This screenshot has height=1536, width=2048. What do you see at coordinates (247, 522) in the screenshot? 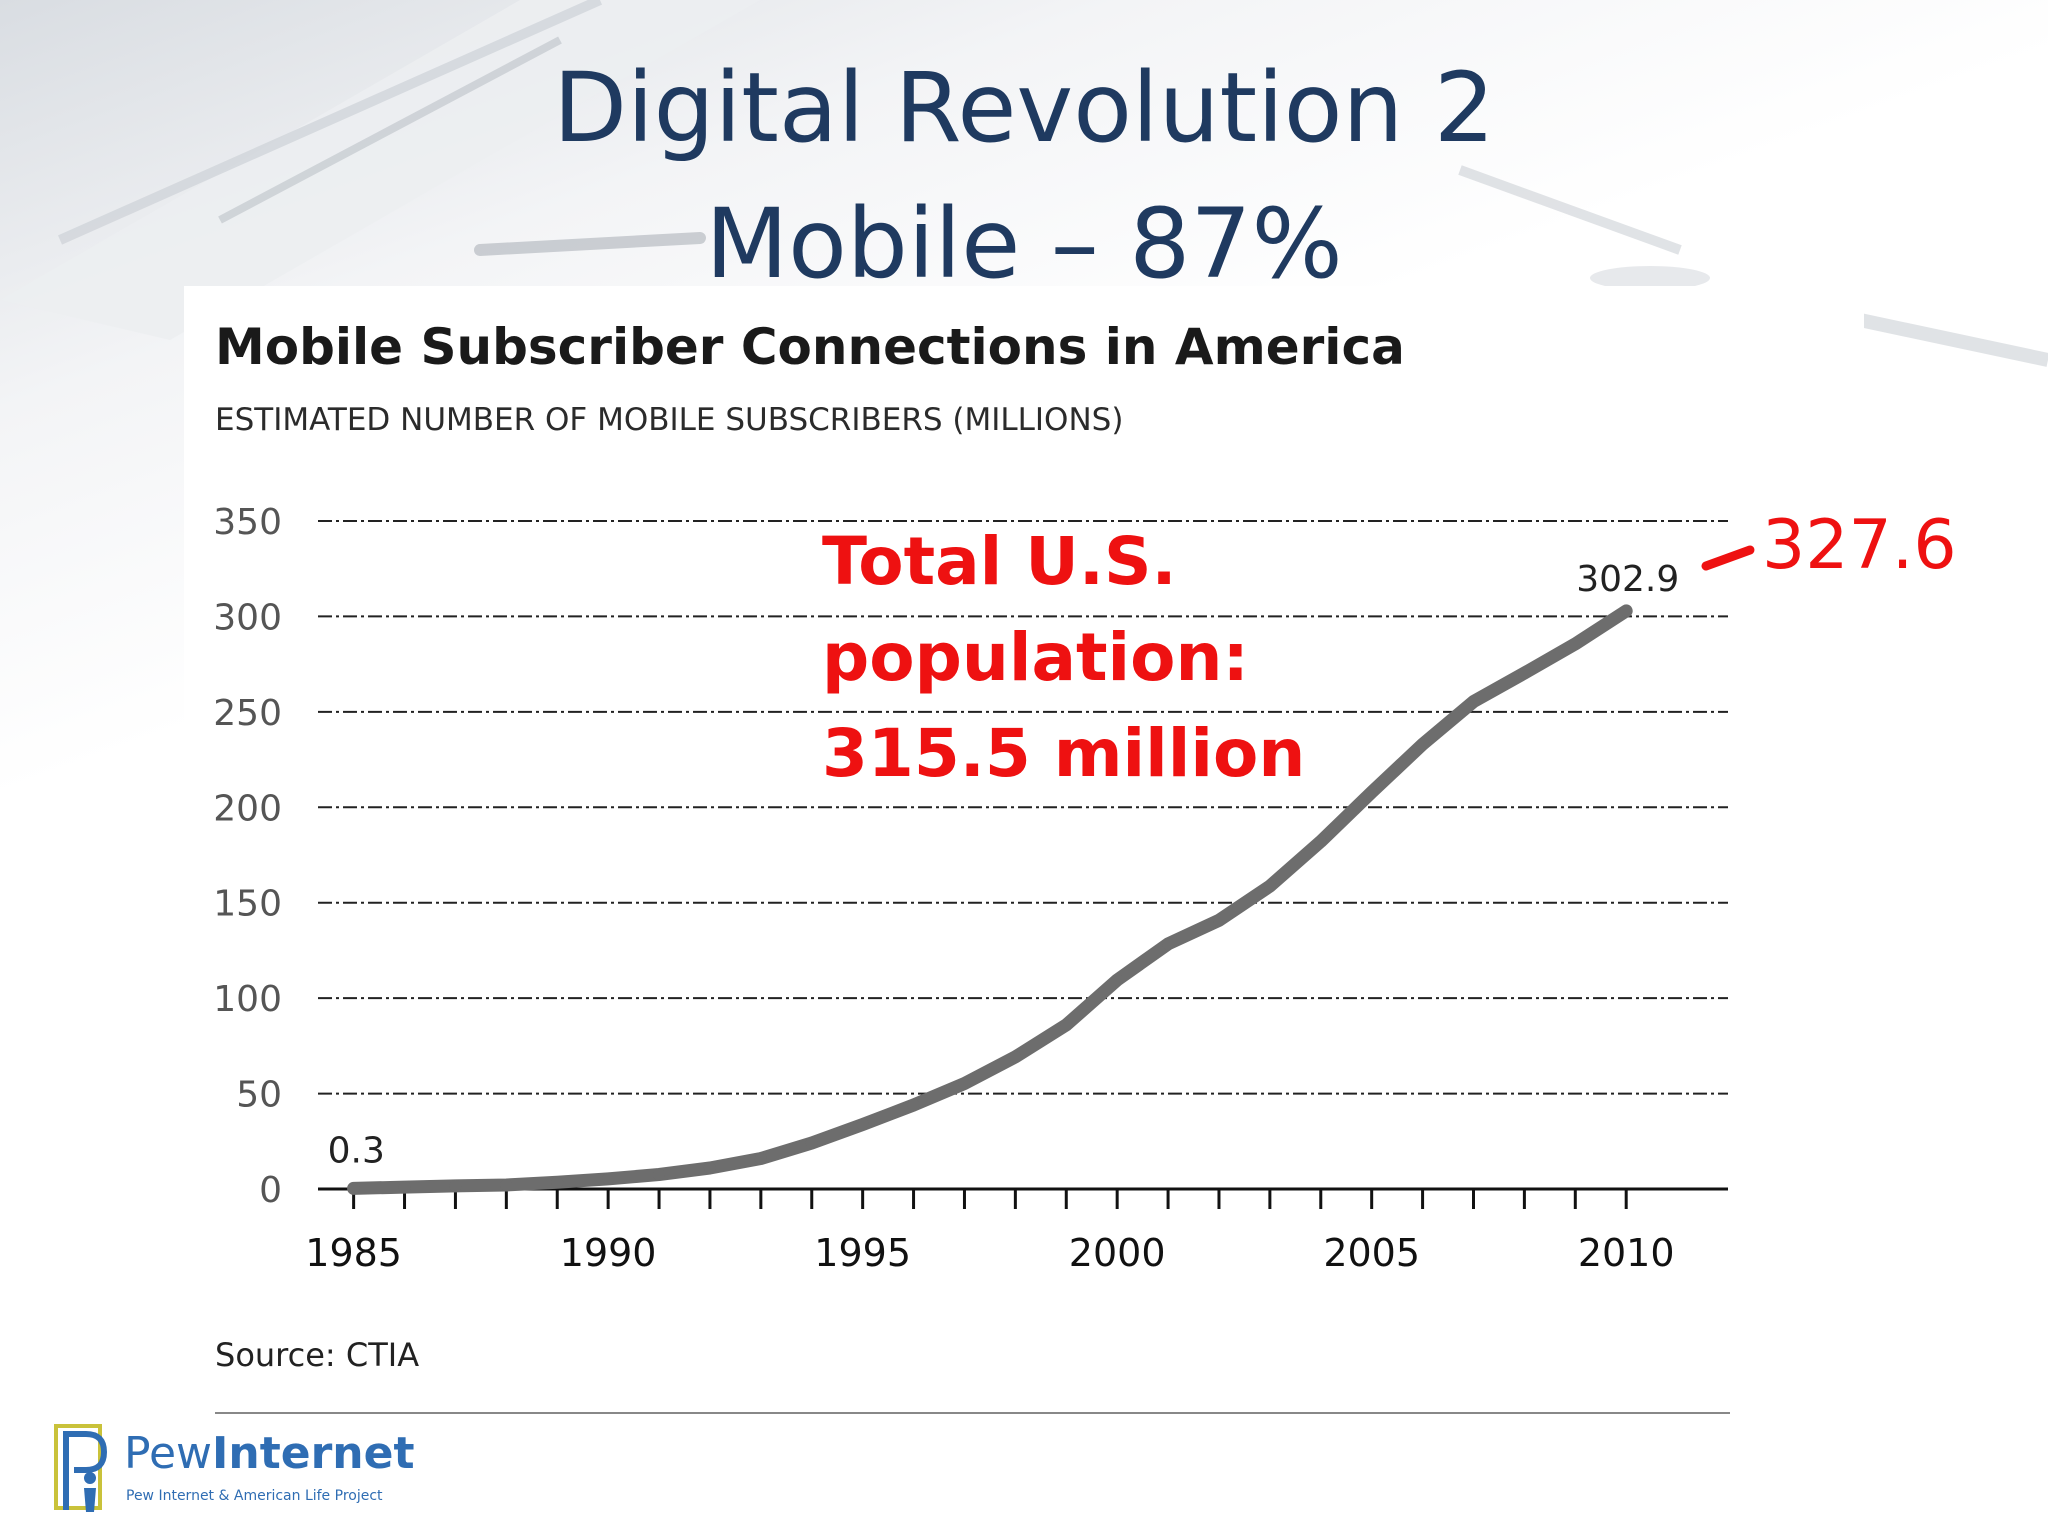
I see `y-tick-label: 350` at bounding box center [247, 522].